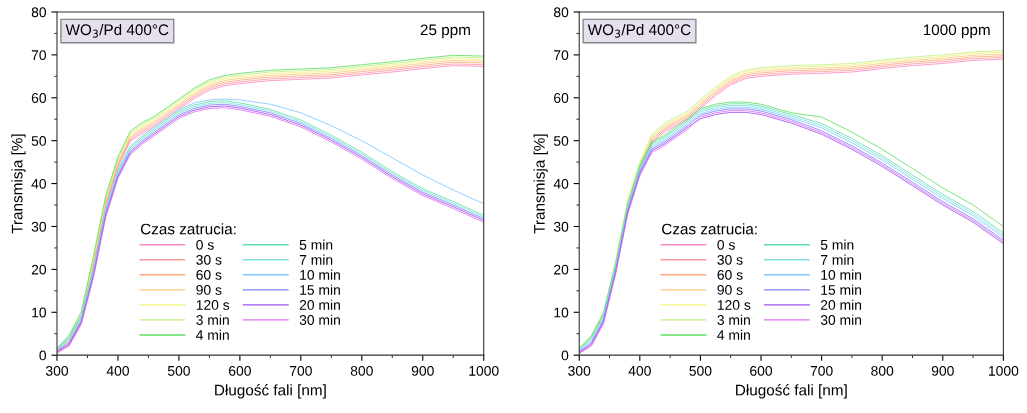 This screenshot has width=1027, height=413. What do you see at coordinates (445, 31) in the screenshot?
I see `annotation: 25 ppm` at bounding box center [445, 31].